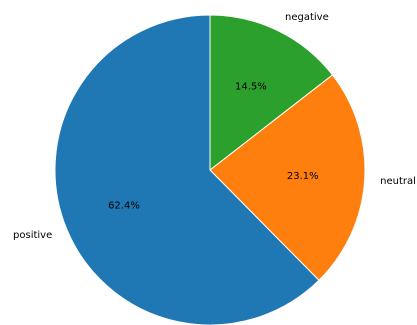 The width and height of the screenshot is (417, 325). What do you see at coordinates (271, 93) in the screenshot?
I see `pie-slice-negative` at bounding box center [271, 93].